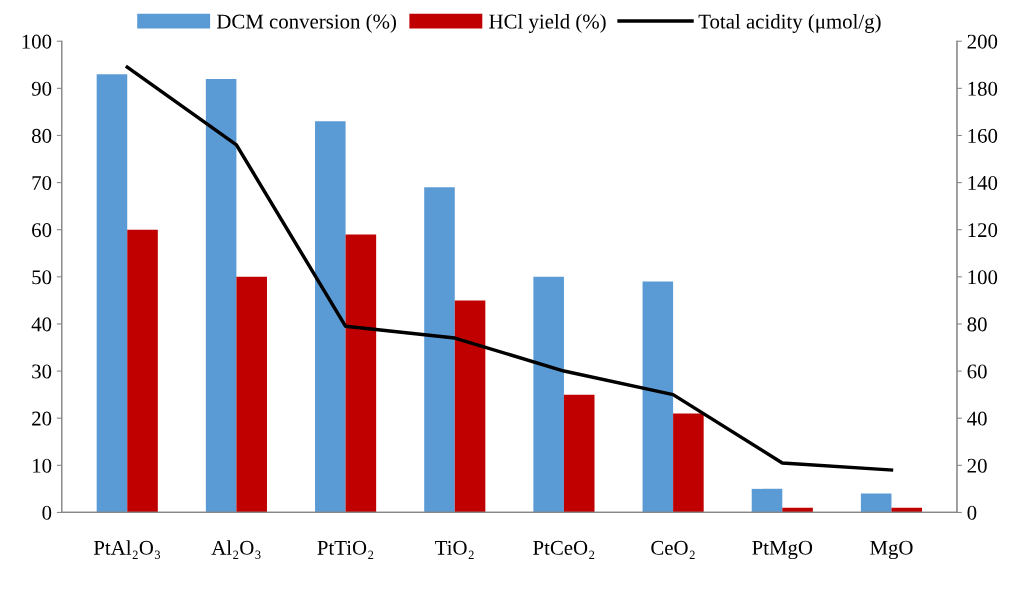  Describe the element at coordinates (977, 324) in the screenshot. I see `y2-tick-label: 80` at that location.